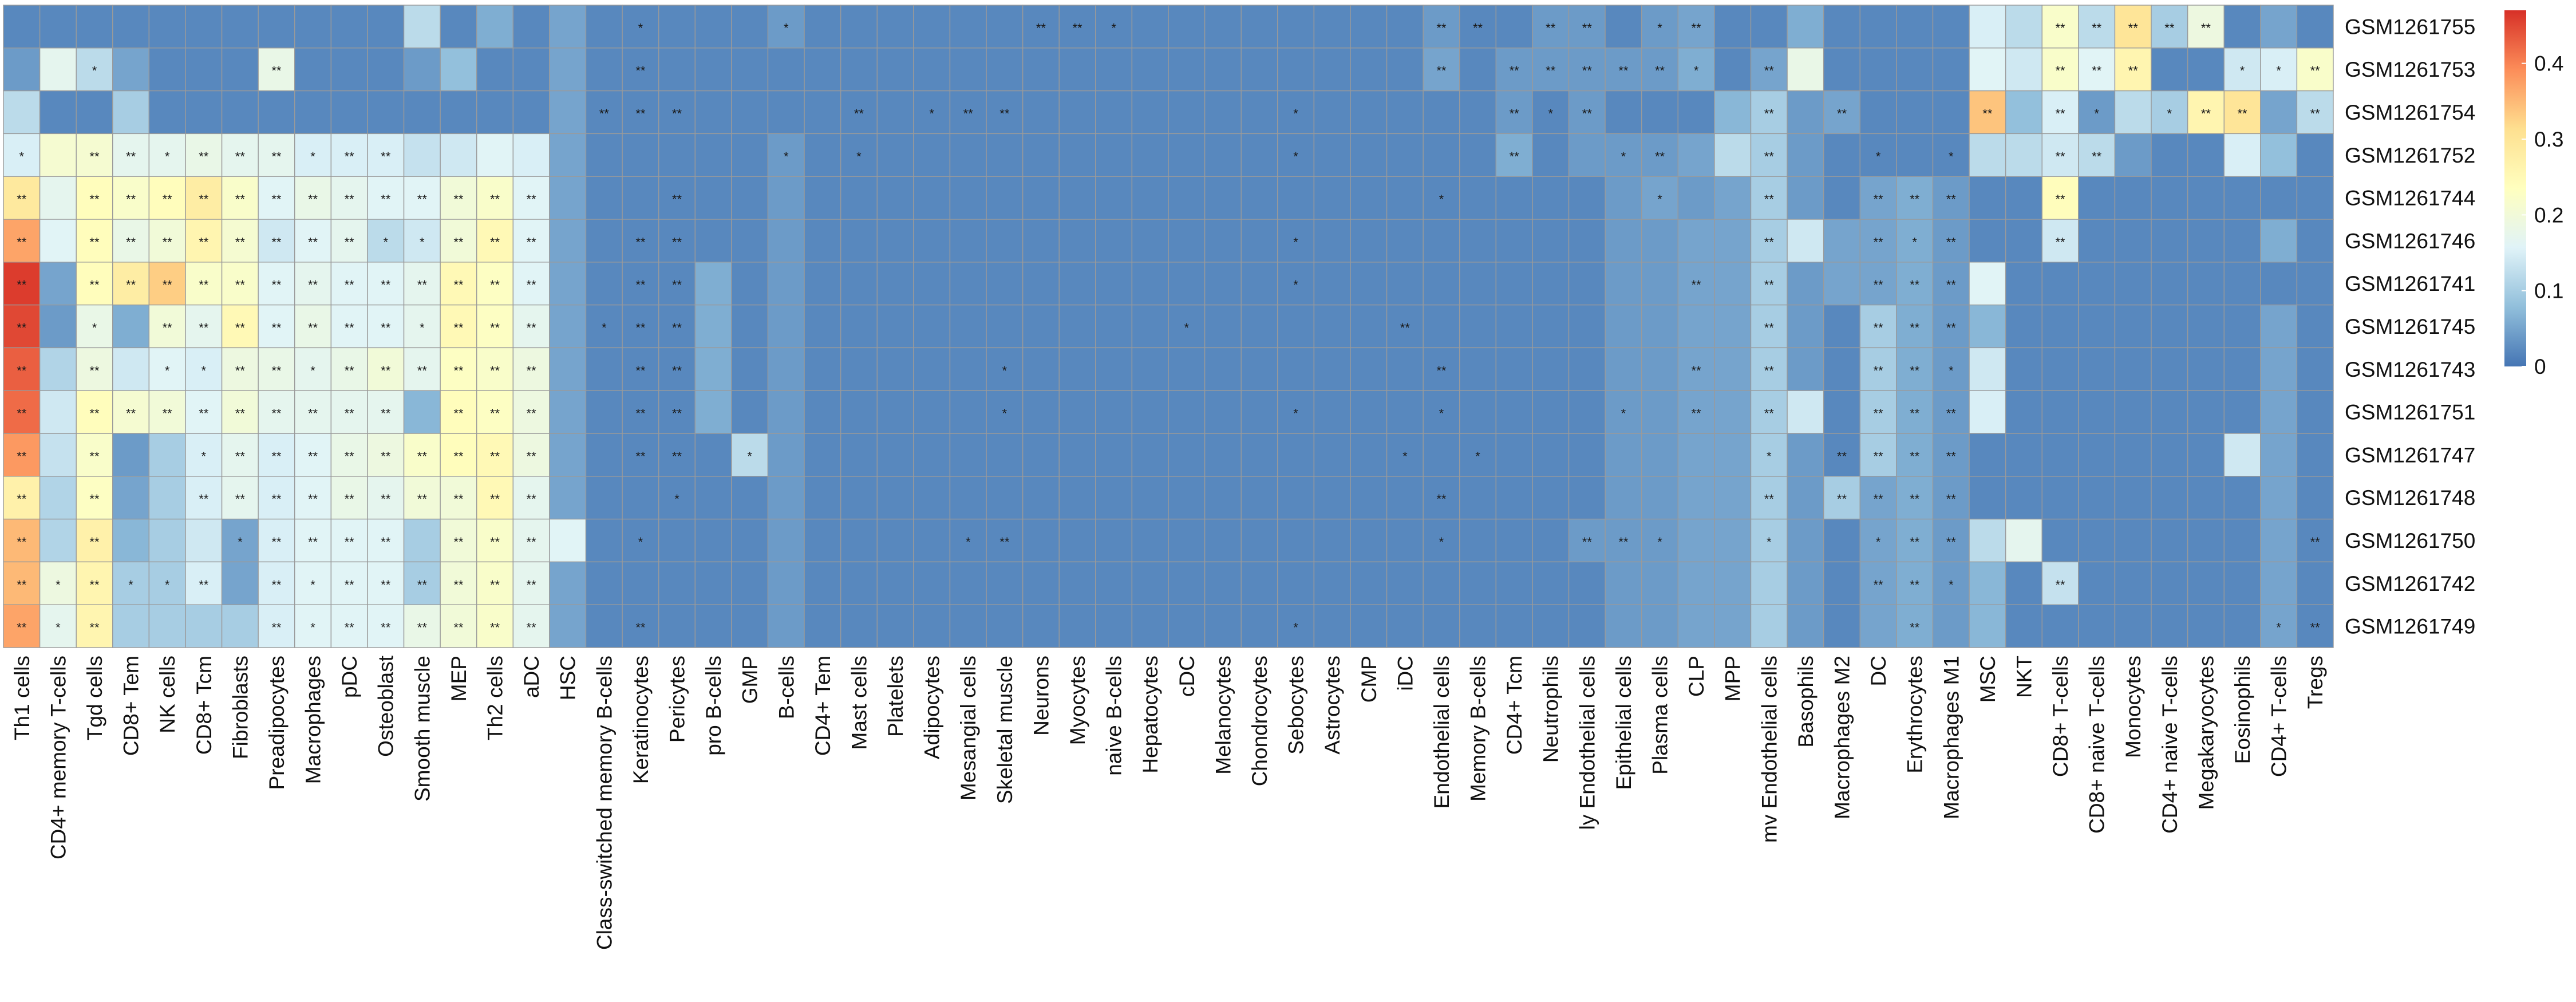  Describe the element at coordinates (1623, 723) in the screenshot. I see `column-label: Epithelial cells` at that location.